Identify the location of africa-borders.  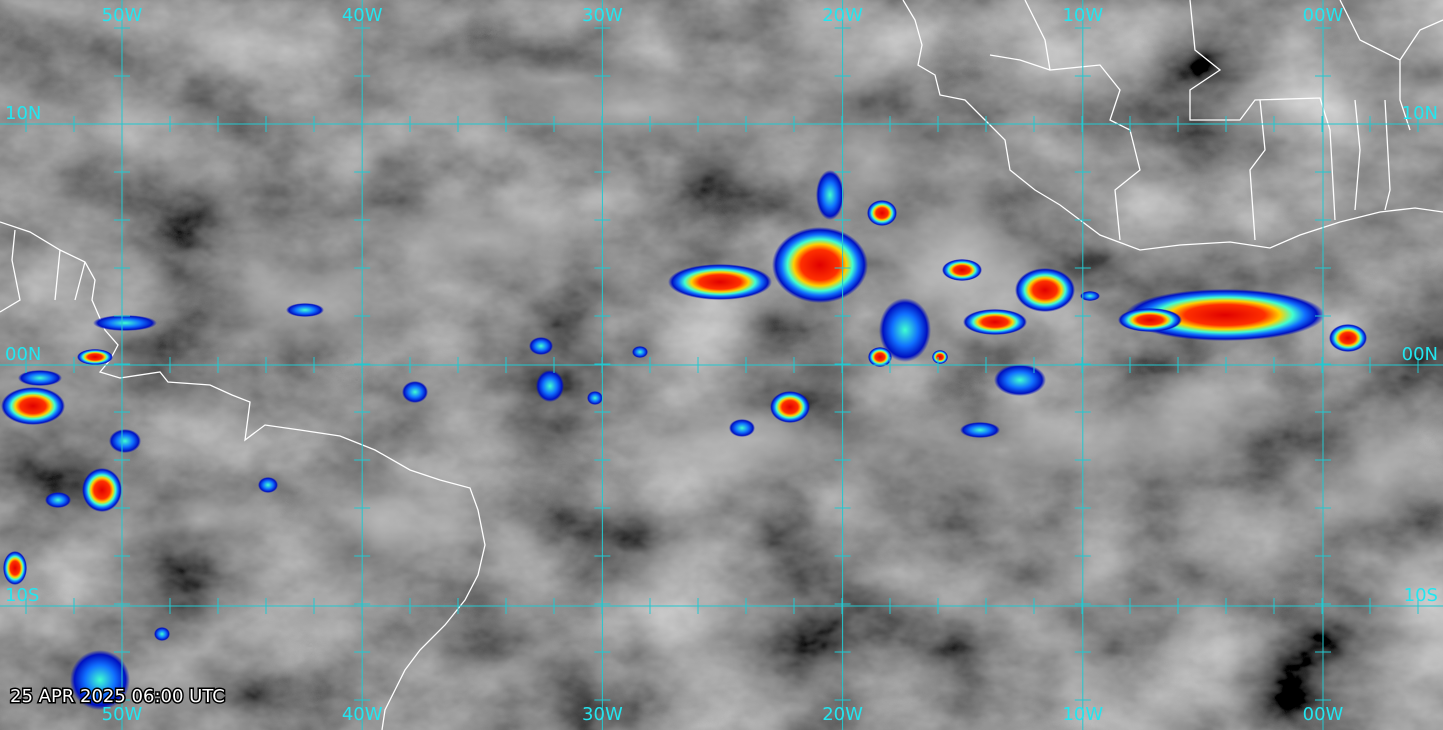
(1216, 120).